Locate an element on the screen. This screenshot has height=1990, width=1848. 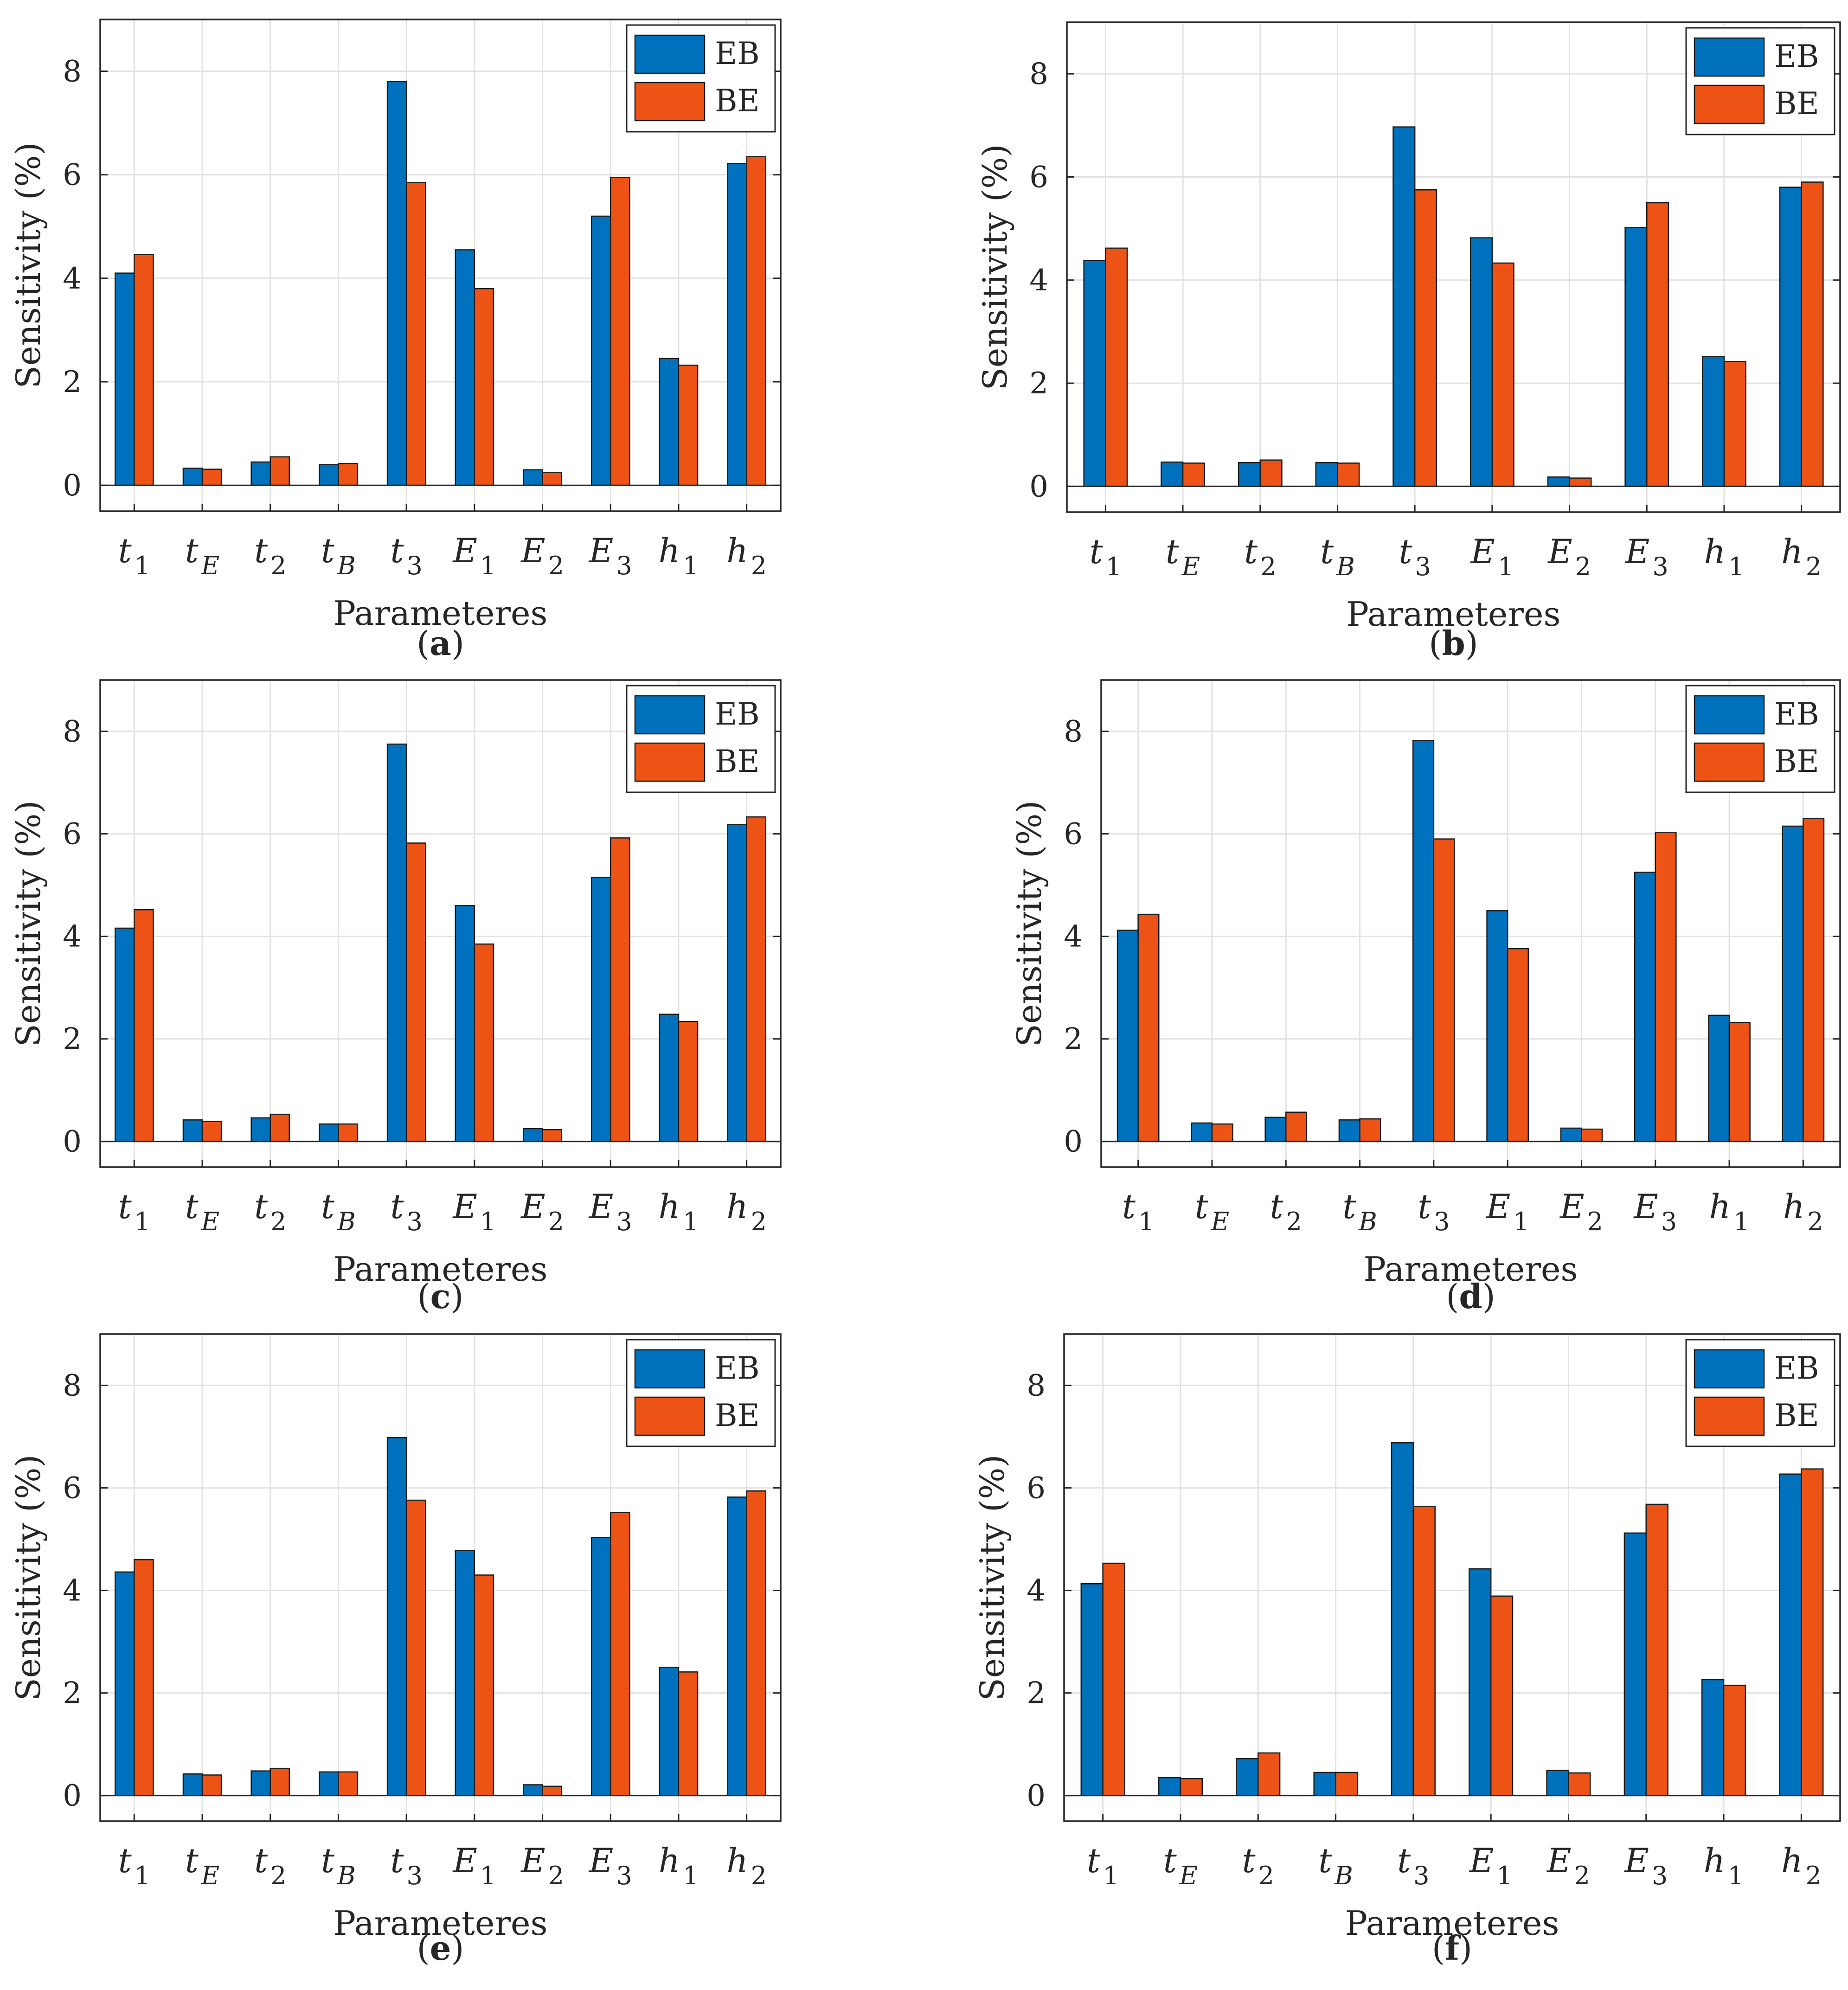
legend-label-be: BE is located at coordinates (1796, 104).